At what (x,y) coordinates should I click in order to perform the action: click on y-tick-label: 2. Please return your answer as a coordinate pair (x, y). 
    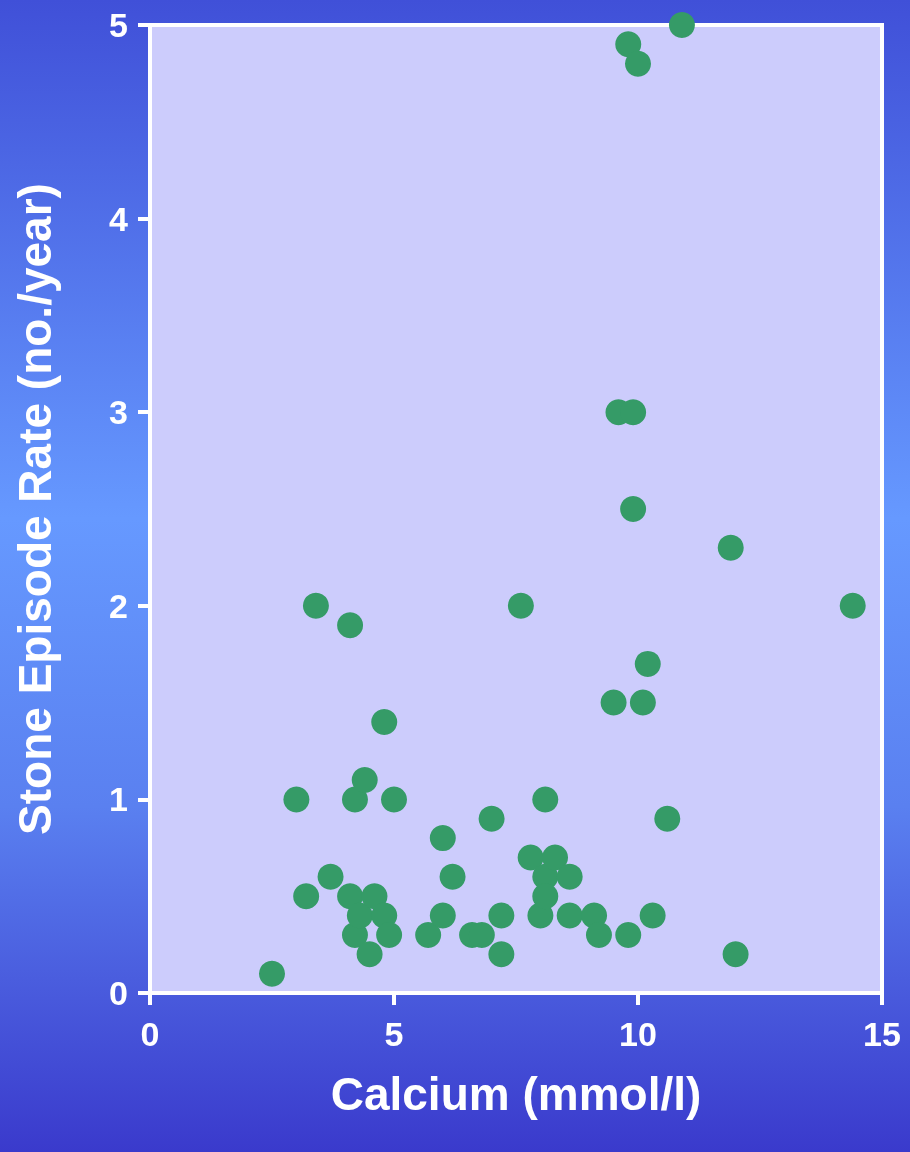
    Looking at the image, I should click on (118, 605).